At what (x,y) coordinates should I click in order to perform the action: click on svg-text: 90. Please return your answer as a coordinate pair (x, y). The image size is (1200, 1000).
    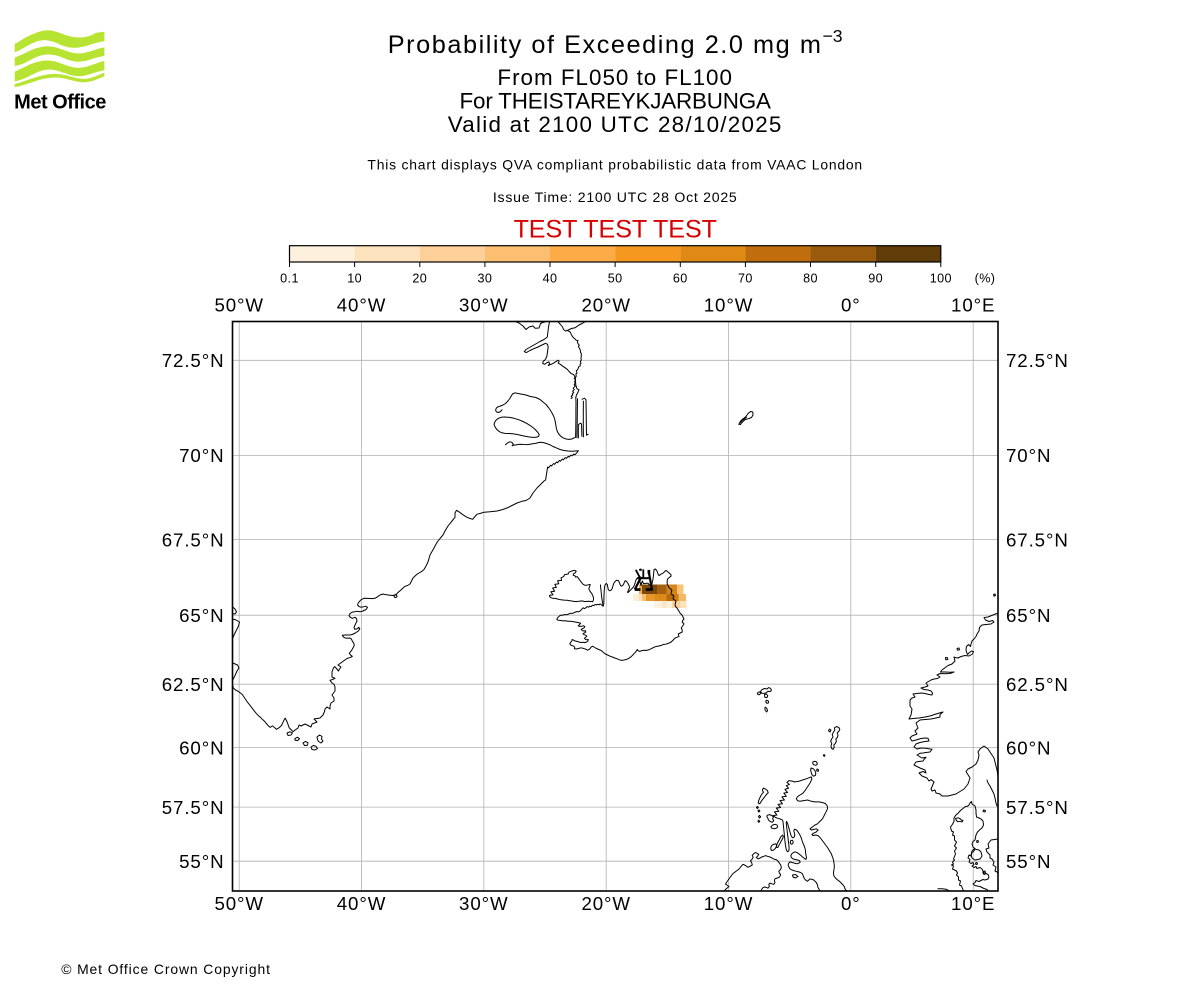
    Looking at the image, I should click on (875, 279).